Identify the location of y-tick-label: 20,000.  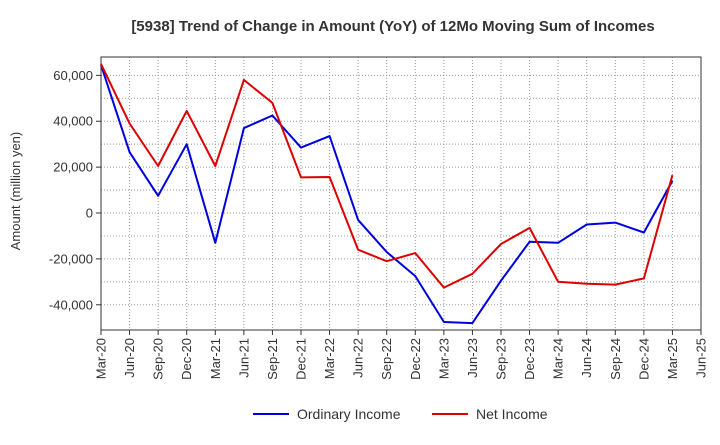
(73, 167).